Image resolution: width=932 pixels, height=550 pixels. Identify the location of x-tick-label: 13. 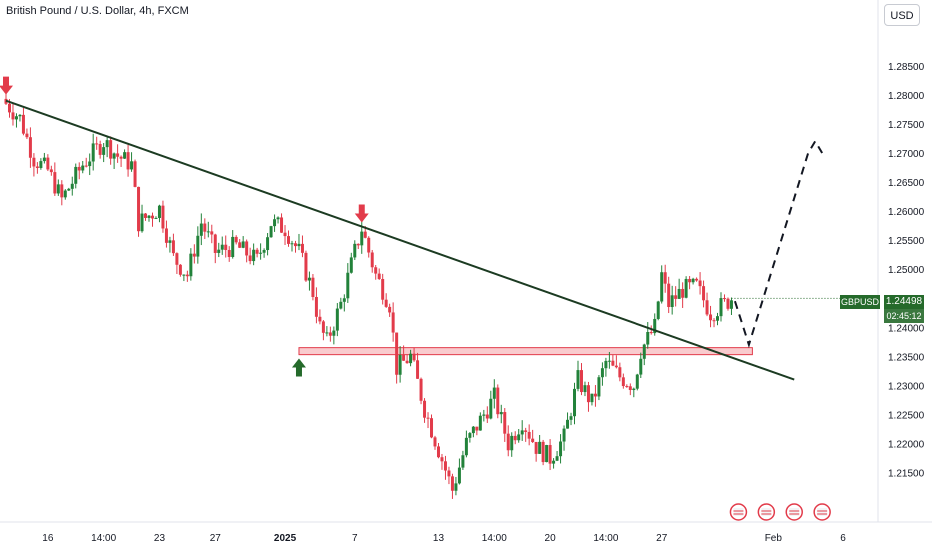
(439, 538).